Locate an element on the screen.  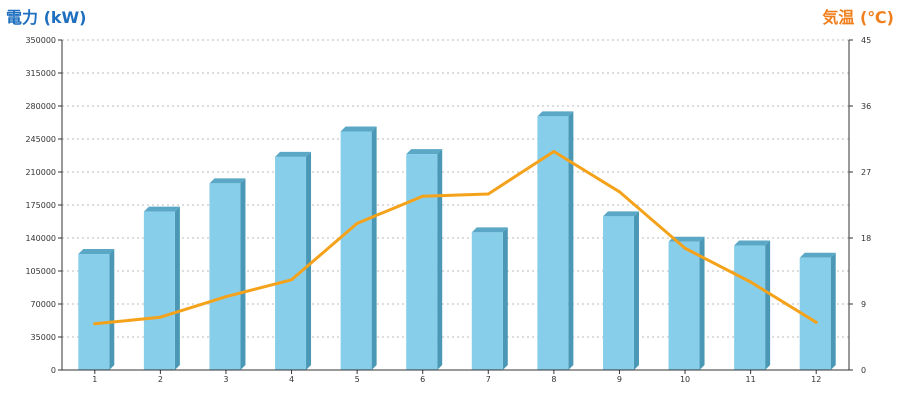
x-tick-label: 5 is located at coordinates (357, 379).